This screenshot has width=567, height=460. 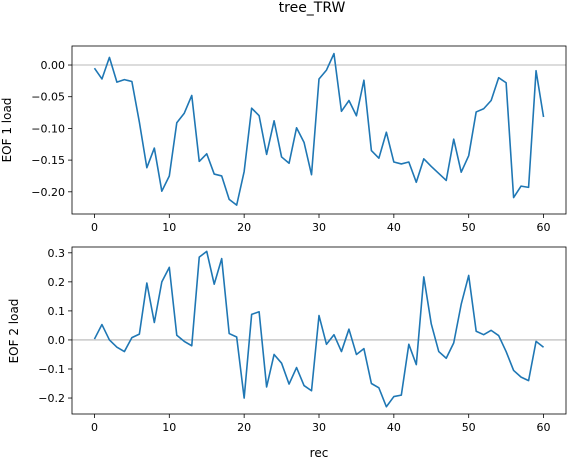 I want to click on eof2-xtick-label: 50, so click(x=469, y=427).